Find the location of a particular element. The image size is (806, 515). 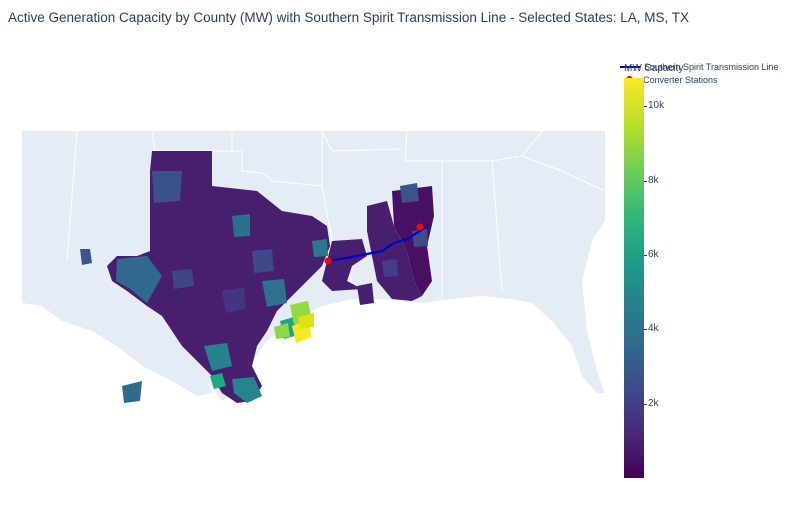

mexico-land is located at coordinates (117, 327).